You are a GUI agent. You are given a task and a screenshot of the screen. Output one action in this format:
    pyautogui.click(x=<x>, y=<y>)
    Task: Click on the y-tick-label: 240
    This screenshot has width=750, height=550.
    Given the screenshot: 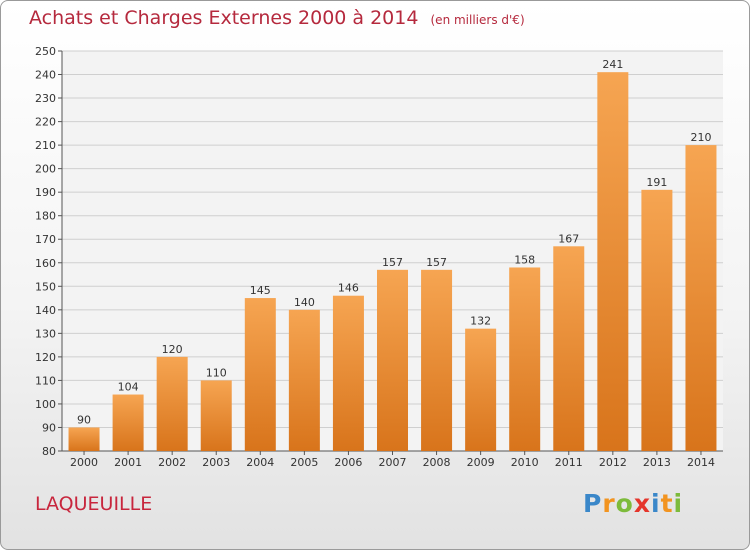 What is the action you would take?
    pyautogui.click(x=45, y=75)
    